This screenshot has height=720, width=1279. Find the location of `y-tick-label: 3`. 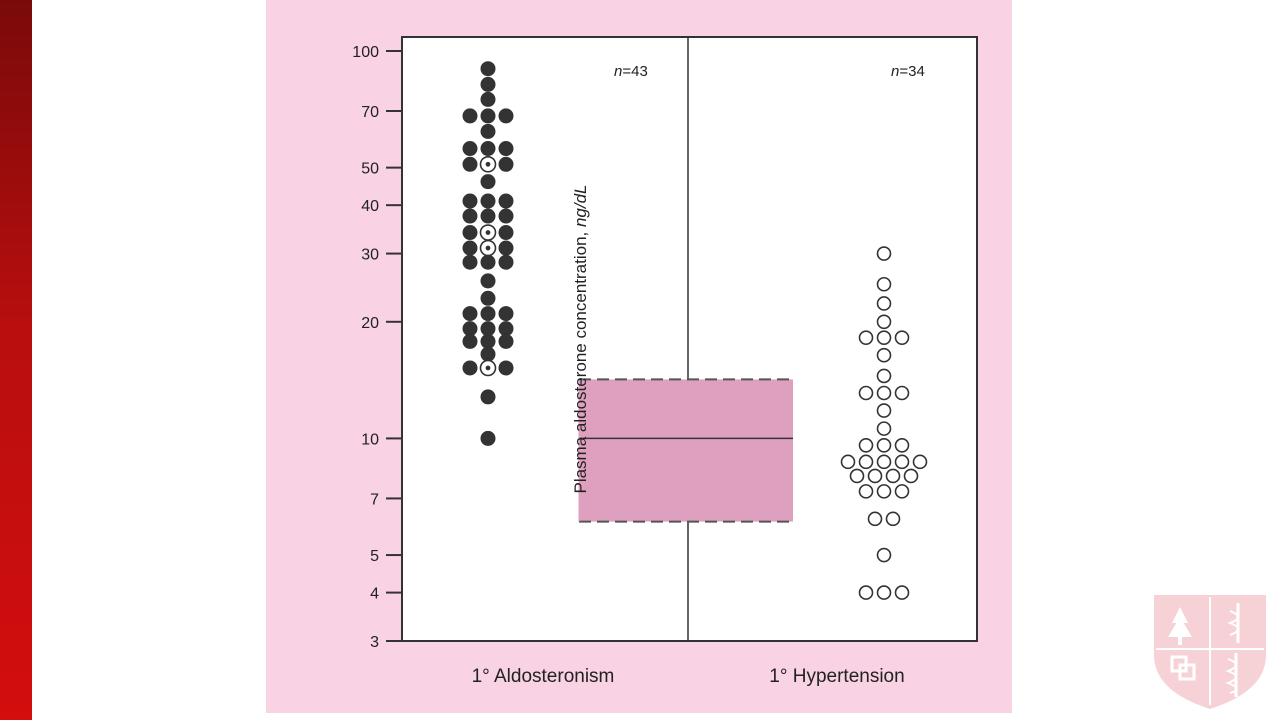

y-tick-label: 3 is located at coordinates (374, 642).